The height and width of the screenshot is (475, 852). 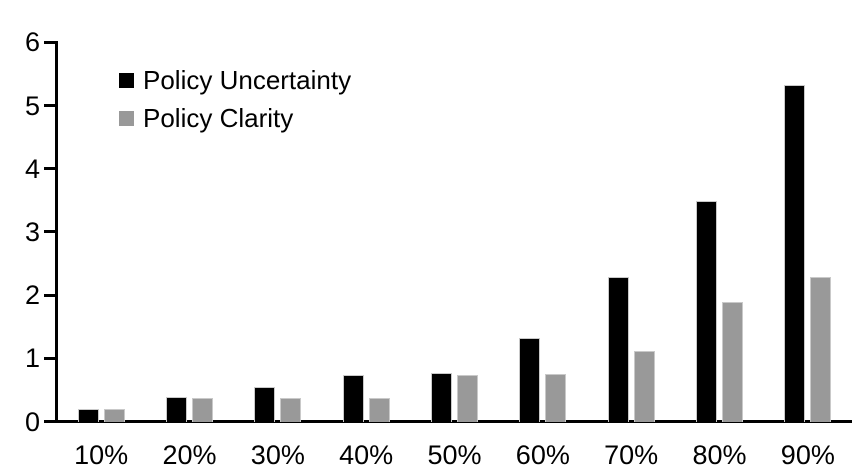 I want to click on bar-policy-uncertainty-90%, so click(x=795, y=253).